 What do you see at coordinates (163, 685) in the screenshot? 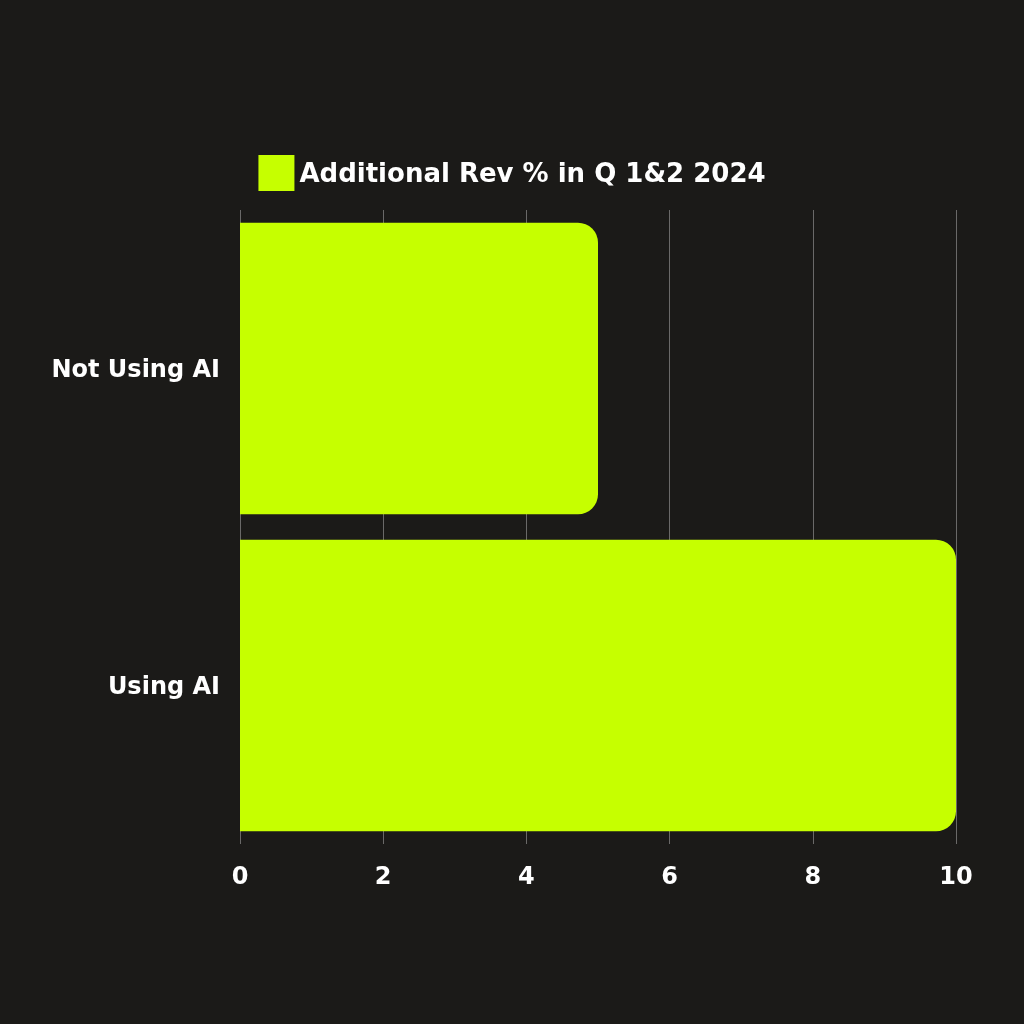
I see `y-tick-label: Using AI` at bounding box center [163, 685].